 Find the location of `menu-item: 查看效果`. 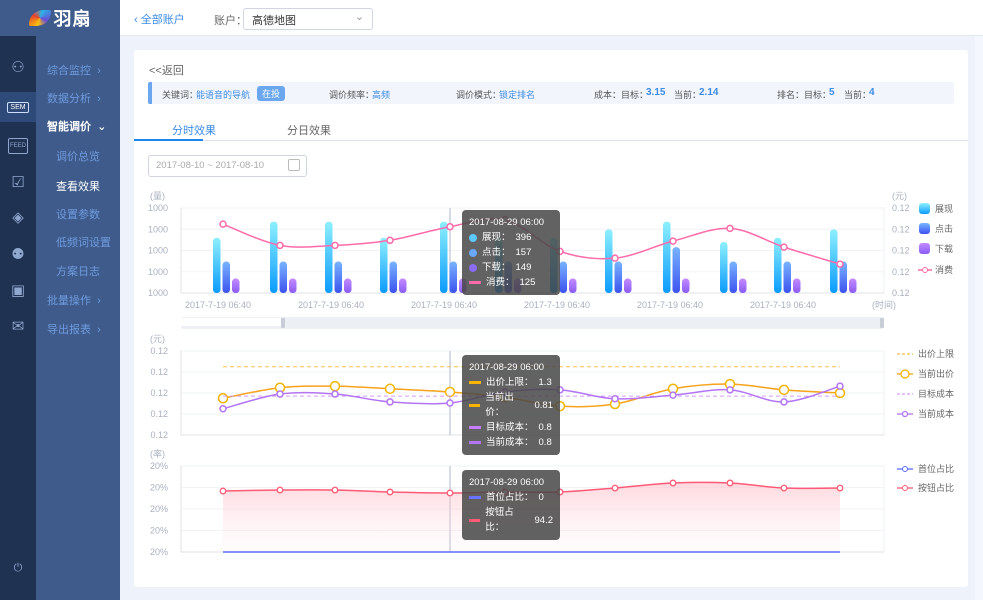

menu-item: 查看效果 is located at coordinates (78, 186).